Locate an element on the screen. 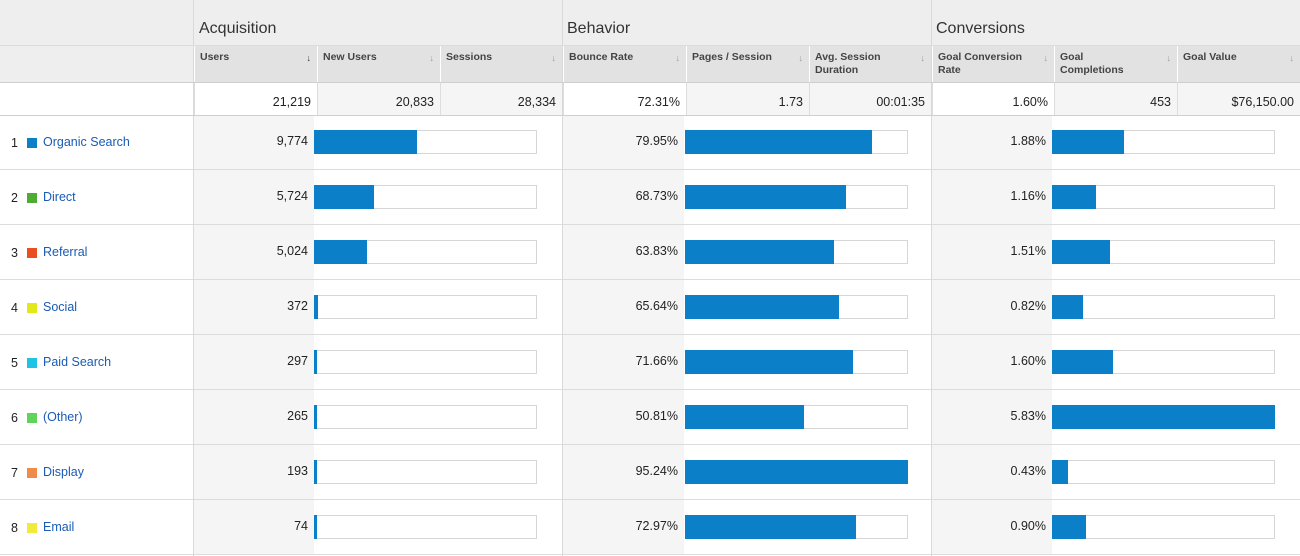 The width and height of the screenshot is (1300, 556). bounce-rate-value: 72.97% is located at coordinates (656, 526).